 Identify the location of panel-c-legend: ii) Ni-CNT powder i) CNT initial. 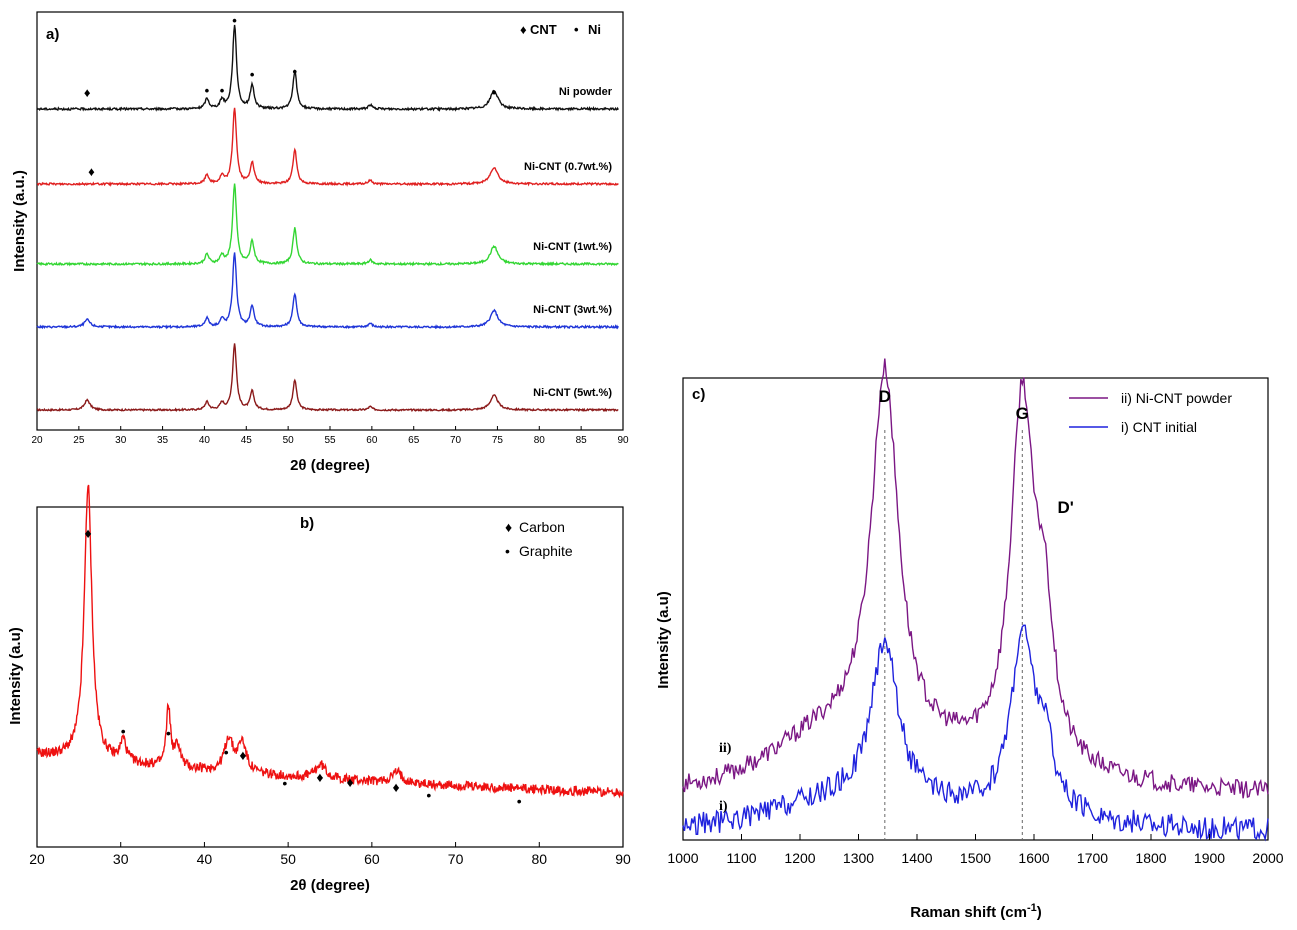
(1150, 412).